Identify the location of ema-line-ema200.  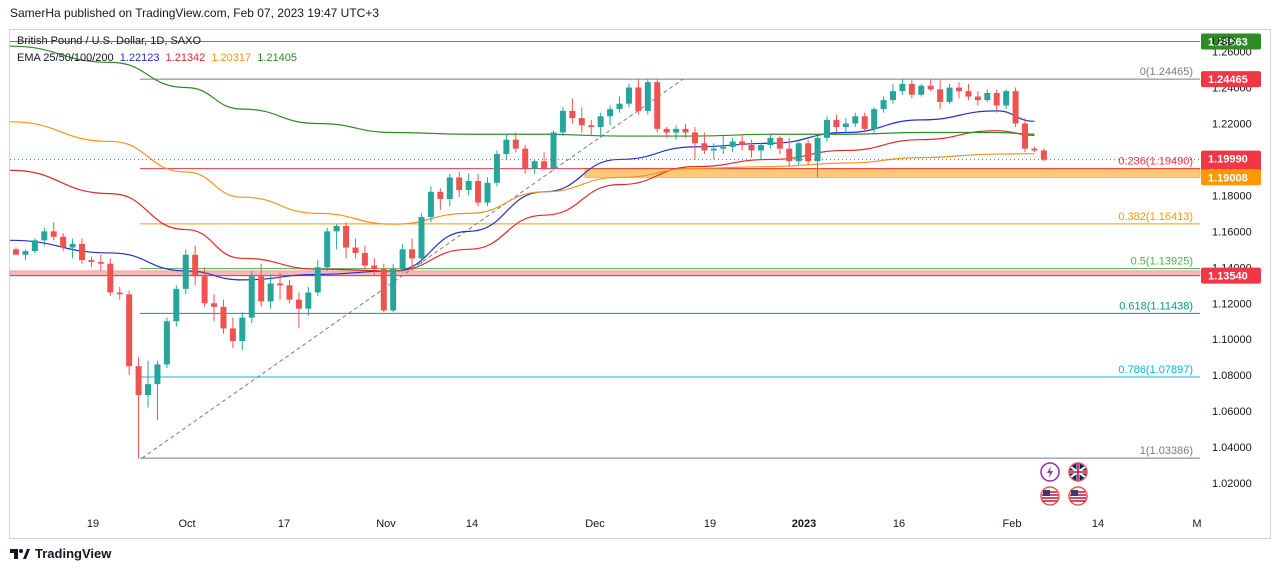
(522, 91).